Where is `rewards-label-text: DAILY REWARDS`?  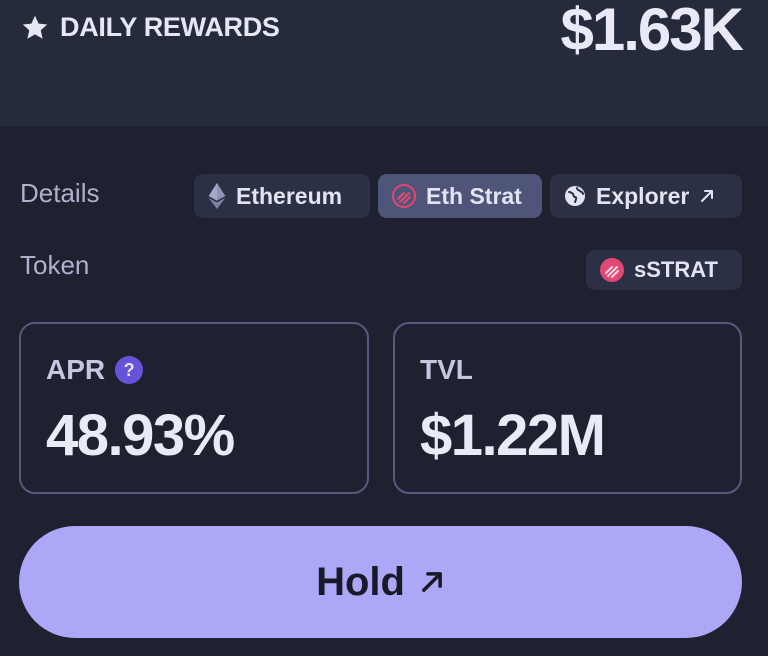
rewards-label-text: DAILY REWARDS is located at coordinates (170, 27).